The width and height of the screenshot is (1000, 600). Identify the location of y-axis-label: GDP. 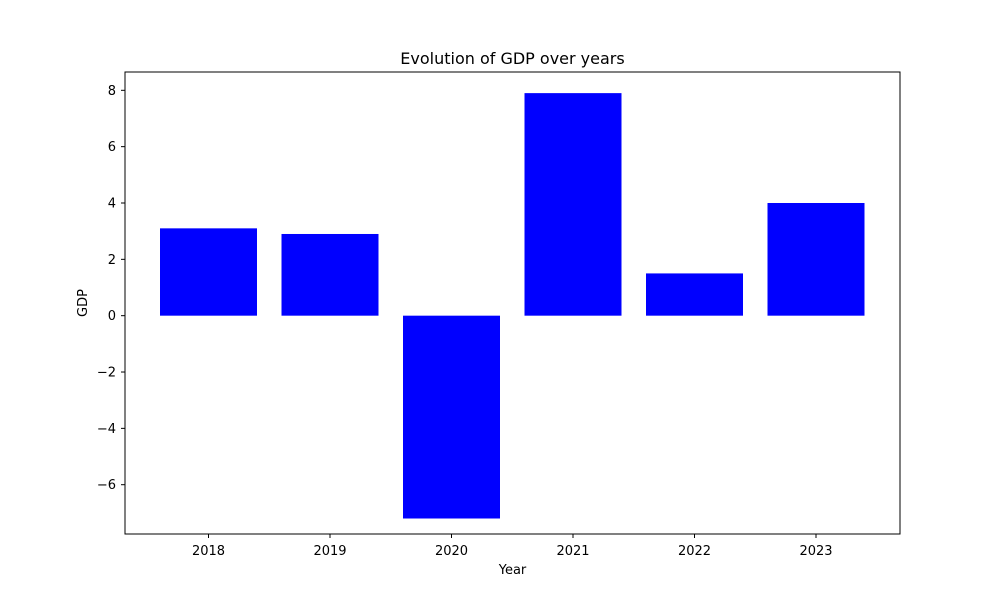
(83, 303).